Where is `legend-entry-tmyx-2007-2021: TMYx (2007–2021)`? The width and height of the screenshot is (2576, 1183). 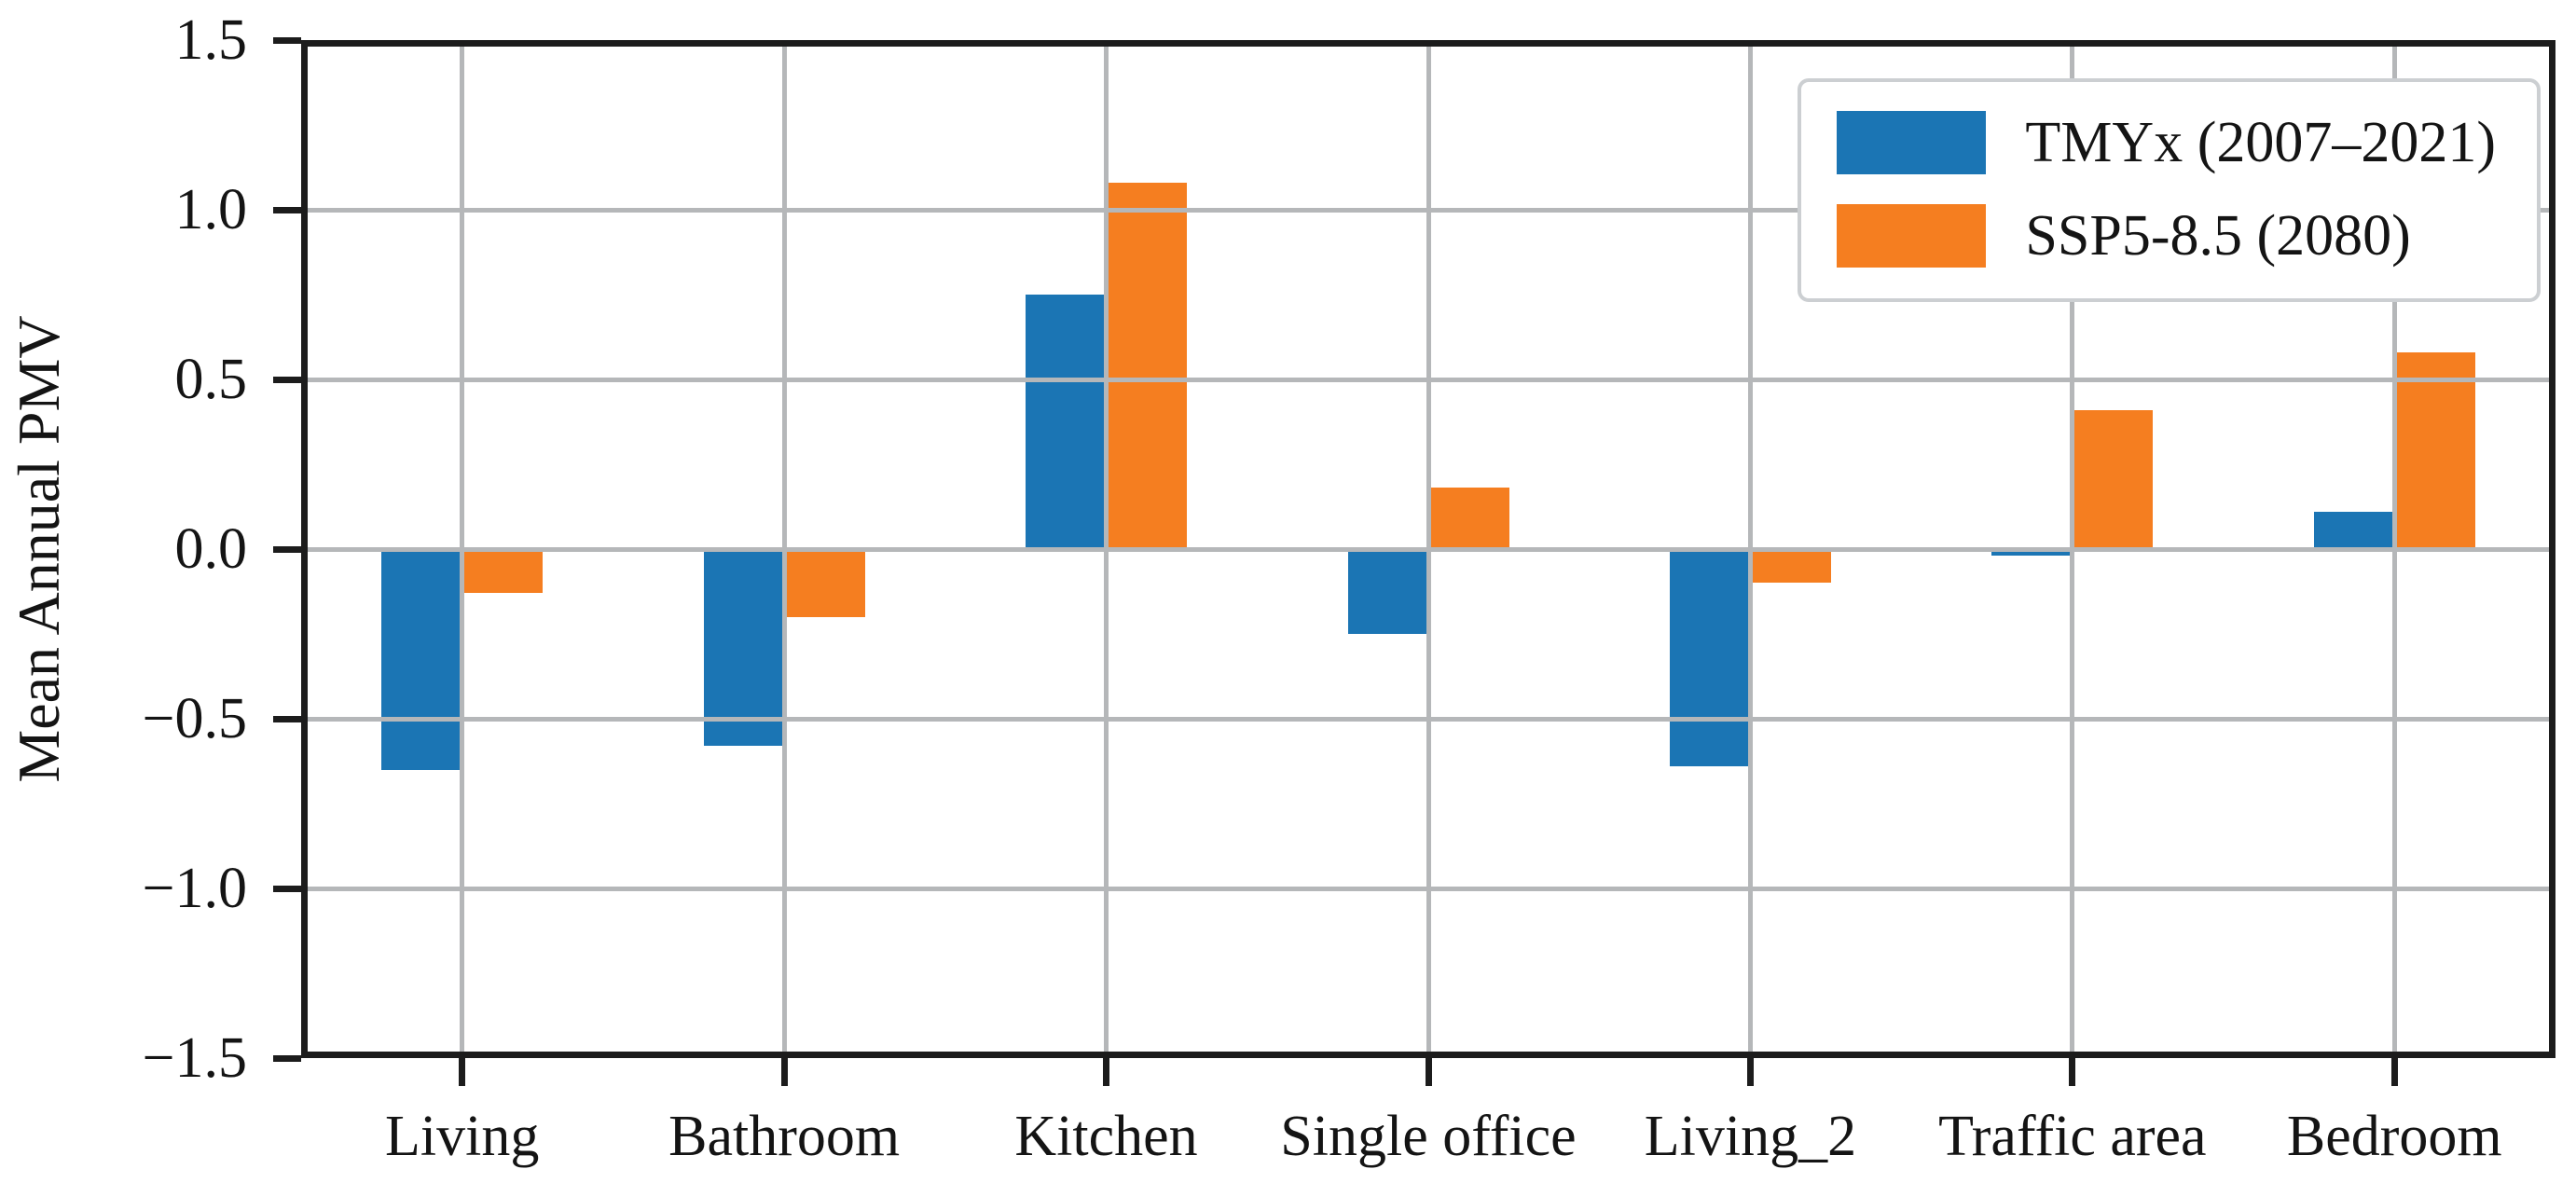 legend-entry-tmyx-2007-2021: TMYx (2007–2021) is located at coordinates (2166, 142).